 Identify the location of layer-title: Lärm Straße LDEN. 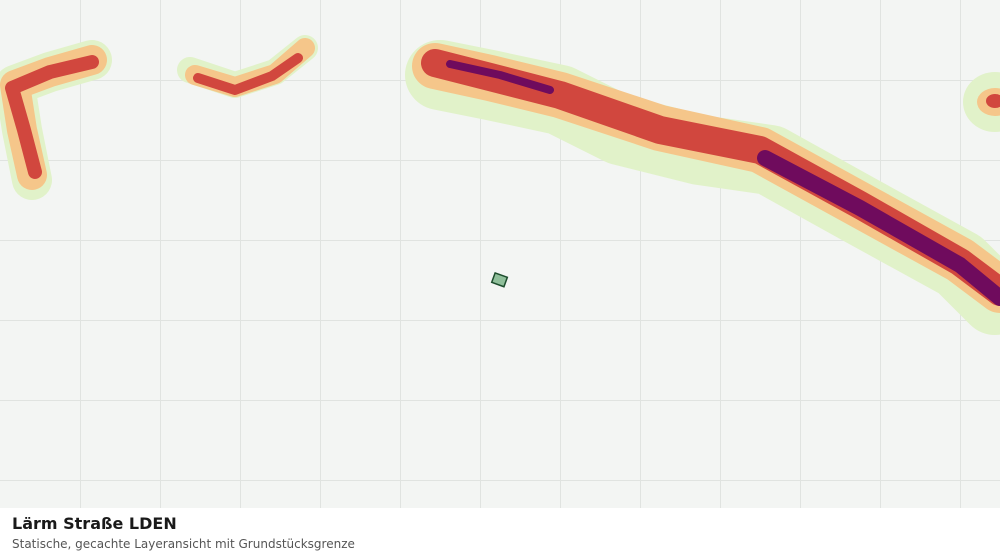
(94, 523).